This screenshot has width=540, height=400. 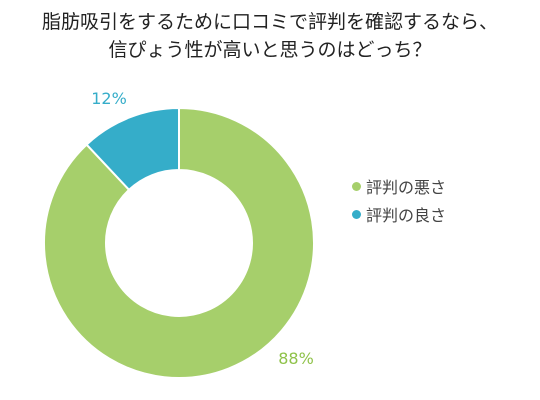 What do you see at coordinates (356, 214) in the screenshot?
I see `legend-swatch-good-reviews` at bounding box center [356, 214].